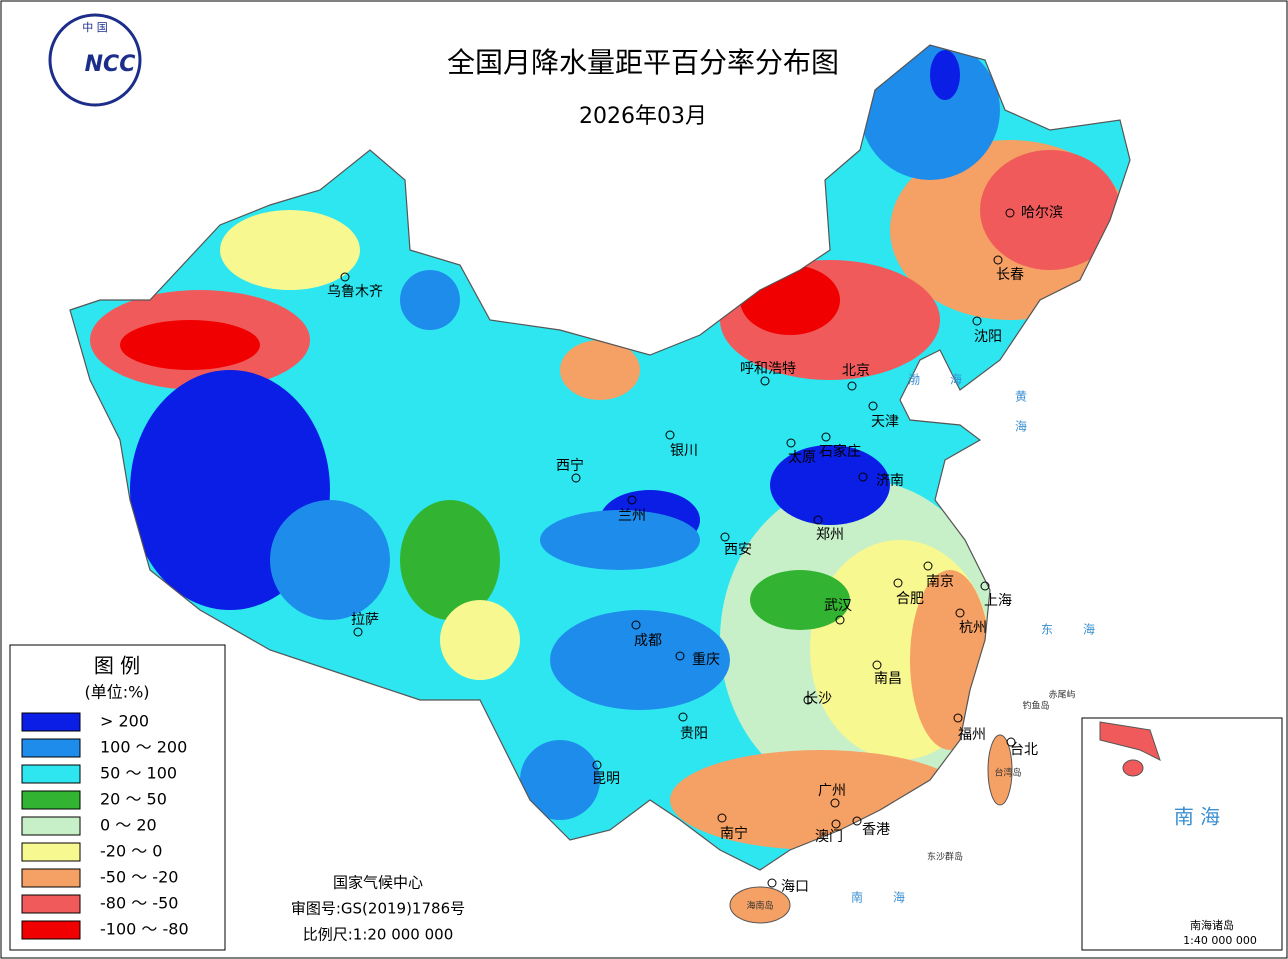 The image size is (1288, 959). I want to click on city-label: 重庆, so click(706, 660).